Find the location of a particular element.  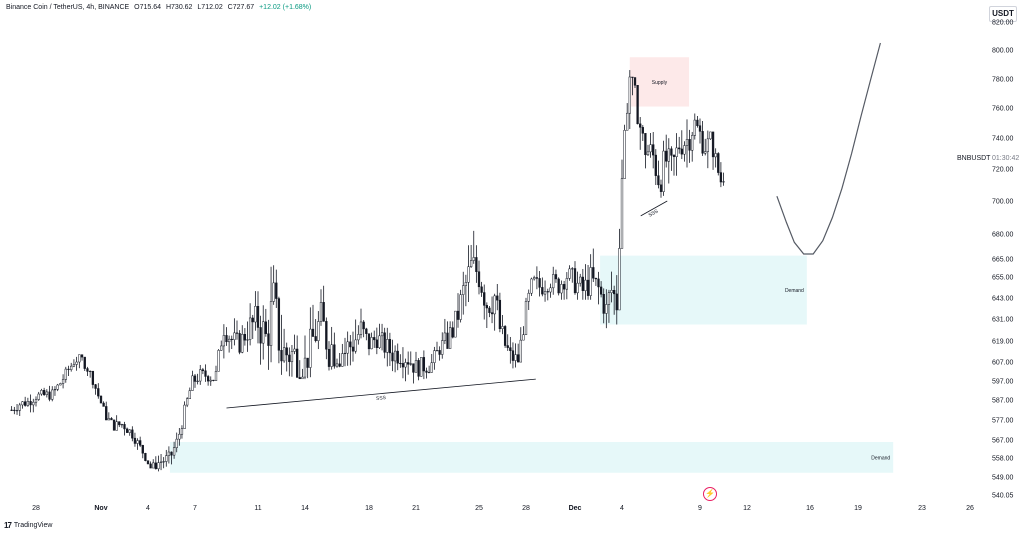

time-tick-label: 26 is located at coordinates (970, 508).